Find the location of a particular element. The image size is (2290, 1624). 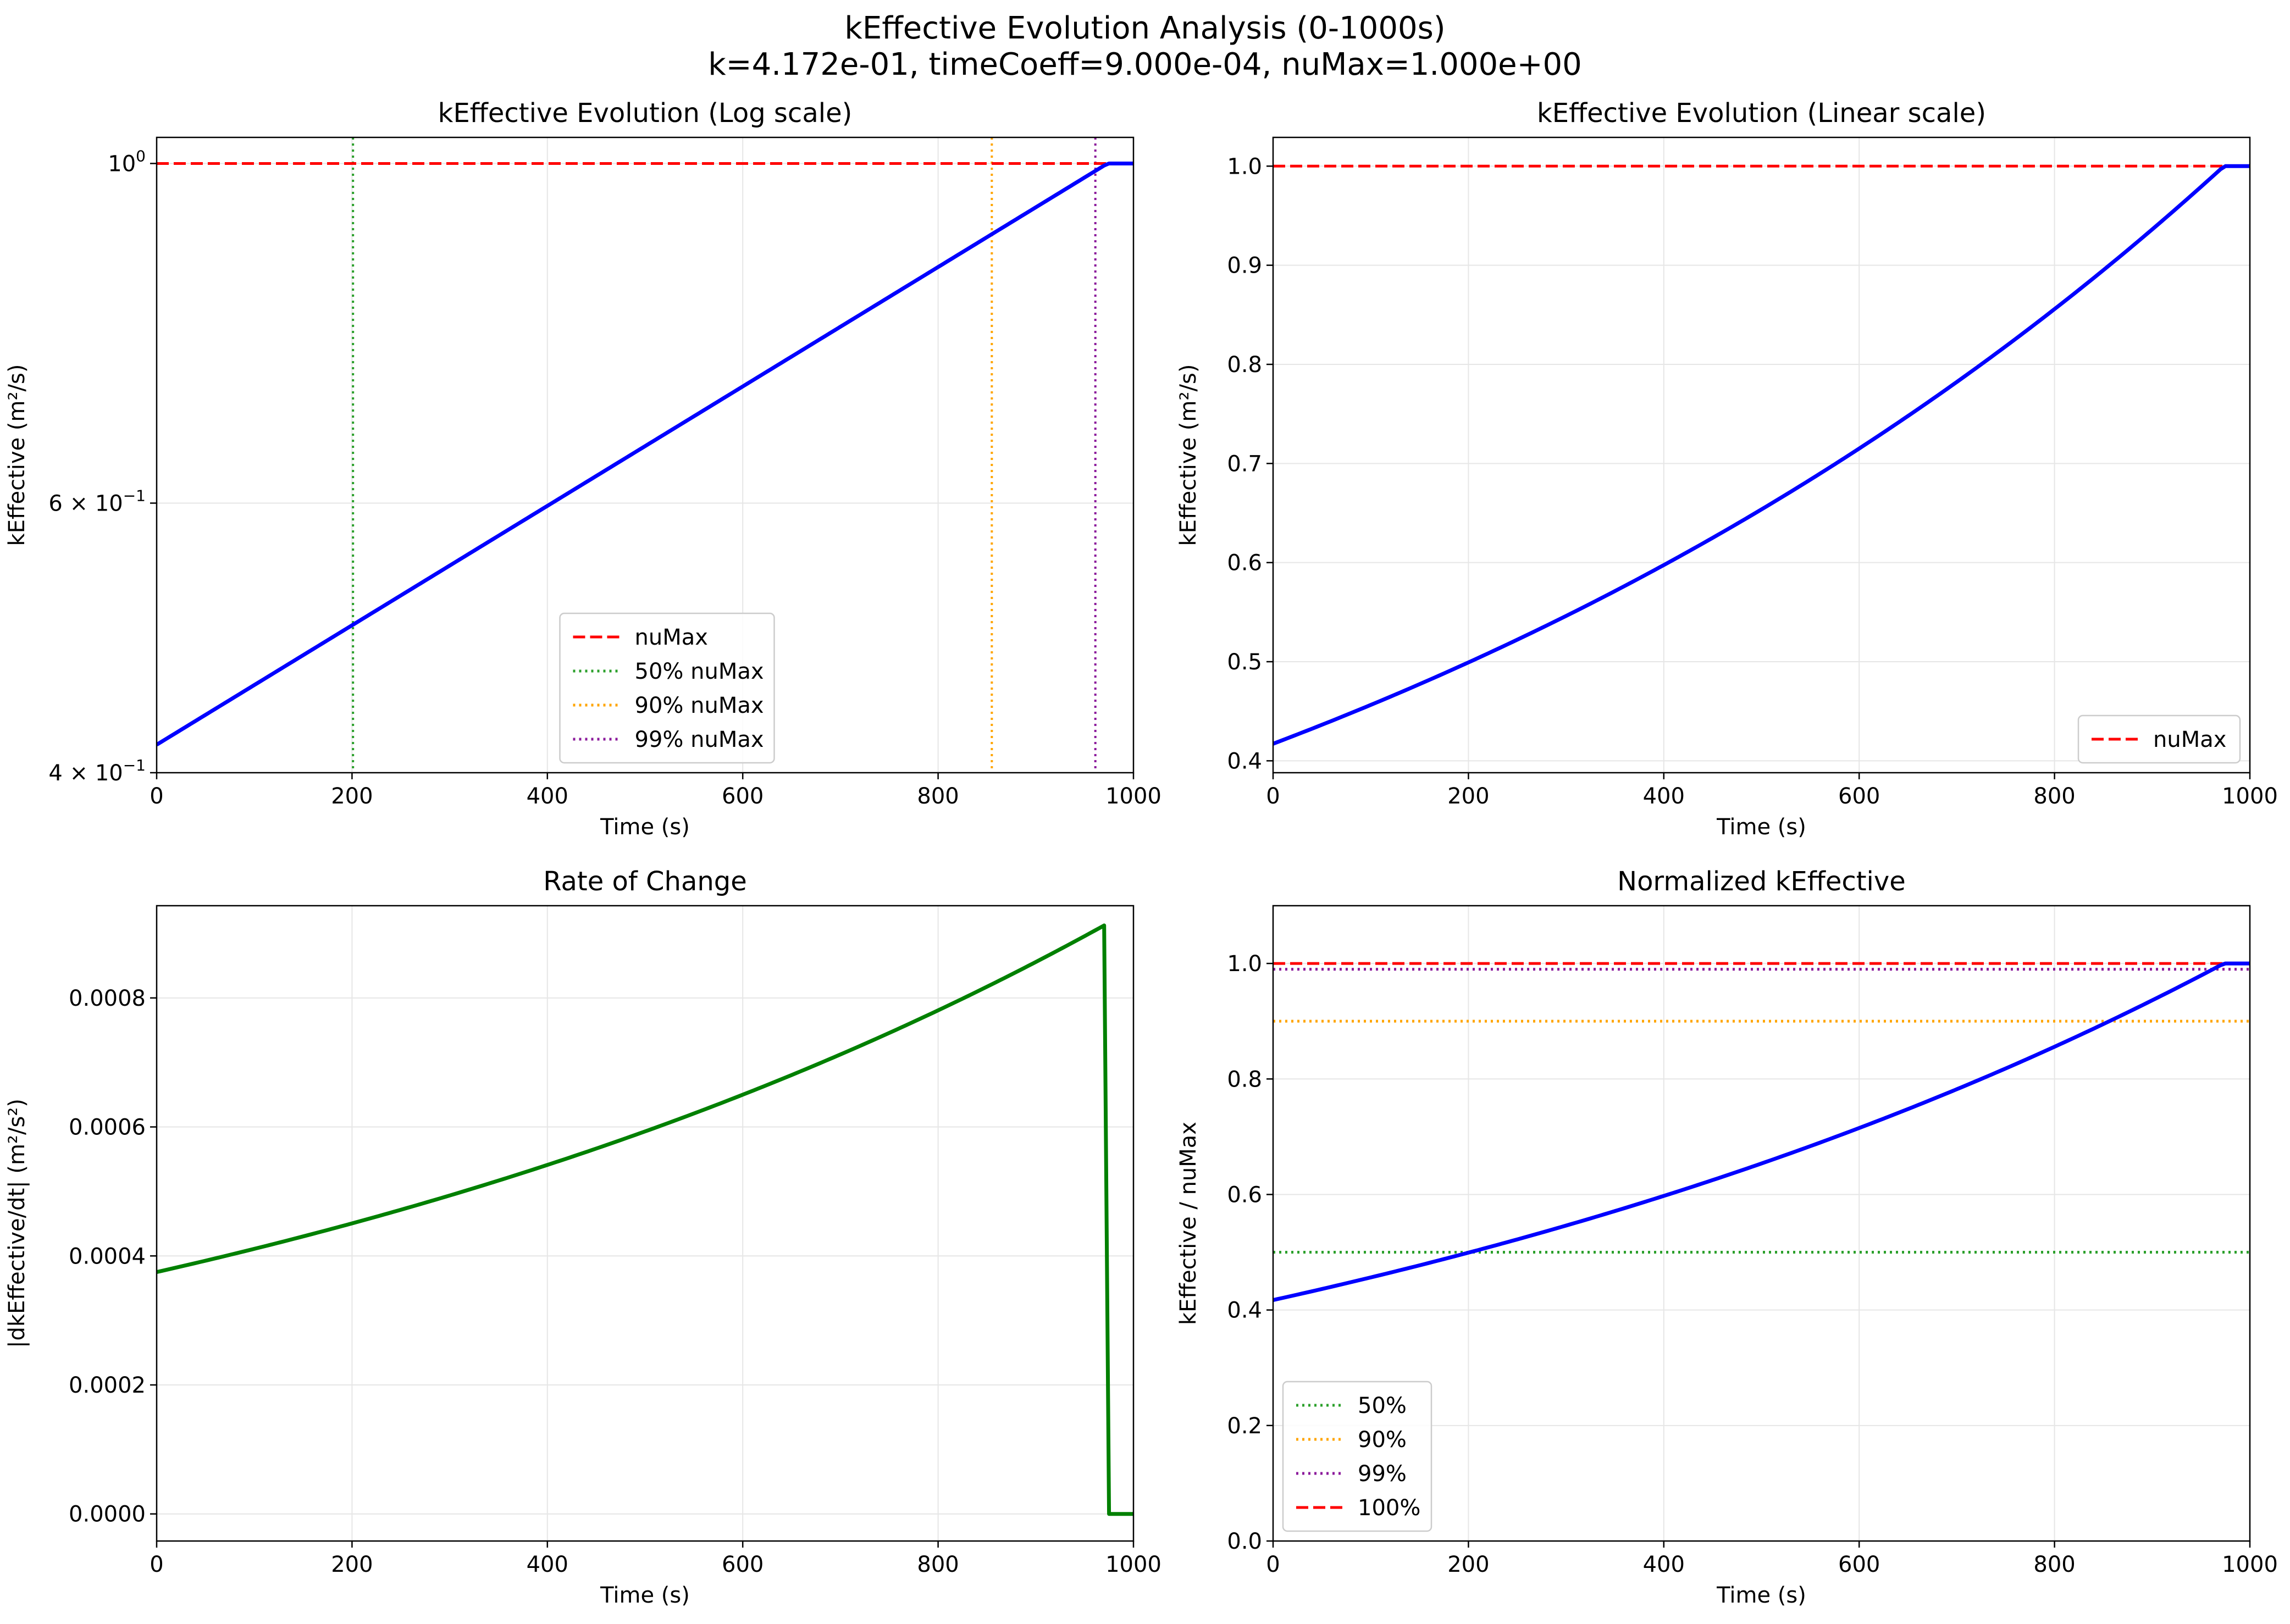

y-tick-label: 0.0006 is located at coordinates (108, 1127).